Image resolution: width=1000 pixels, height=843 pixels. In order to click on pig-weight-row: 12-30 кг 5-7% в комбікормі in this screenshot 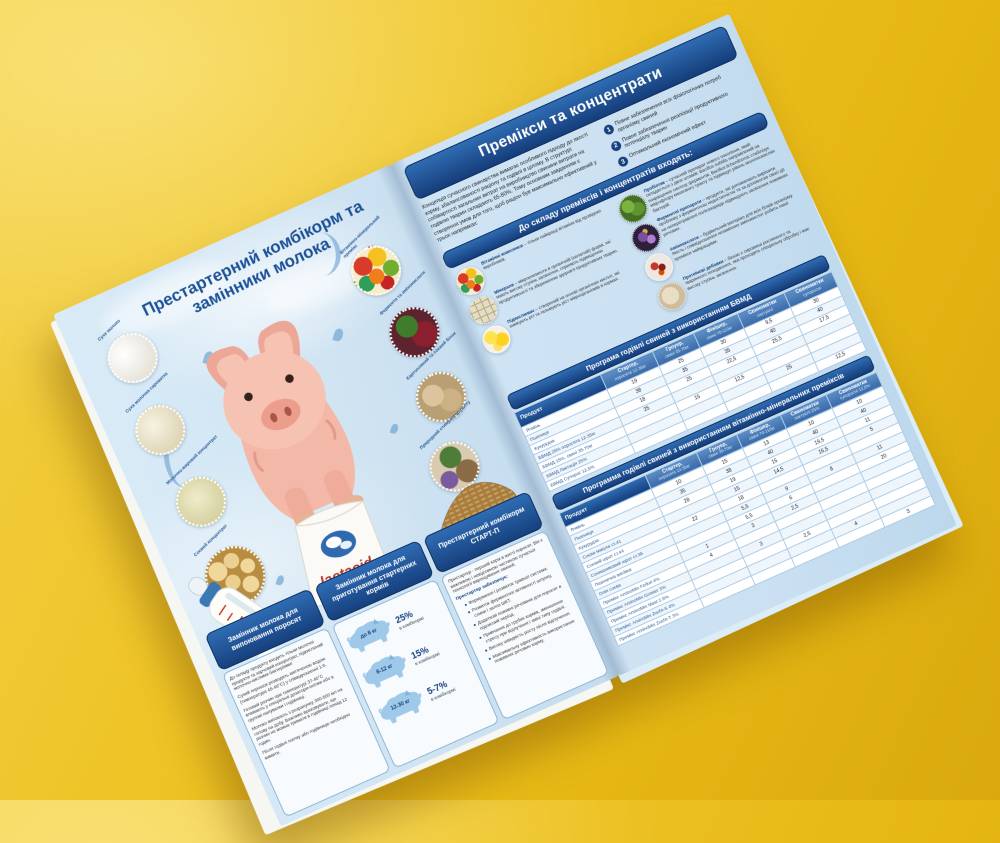, I will do `click(425, 696)`.